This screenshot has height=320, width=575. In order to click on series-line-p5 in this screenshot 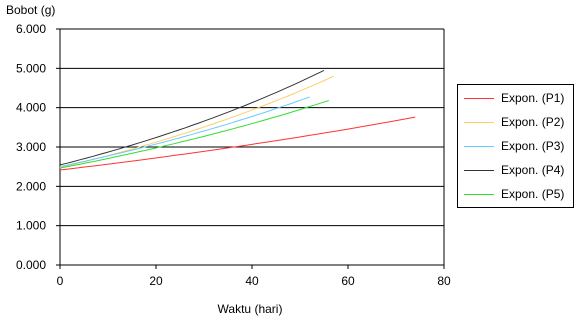, I will do `click(194, 134)`.